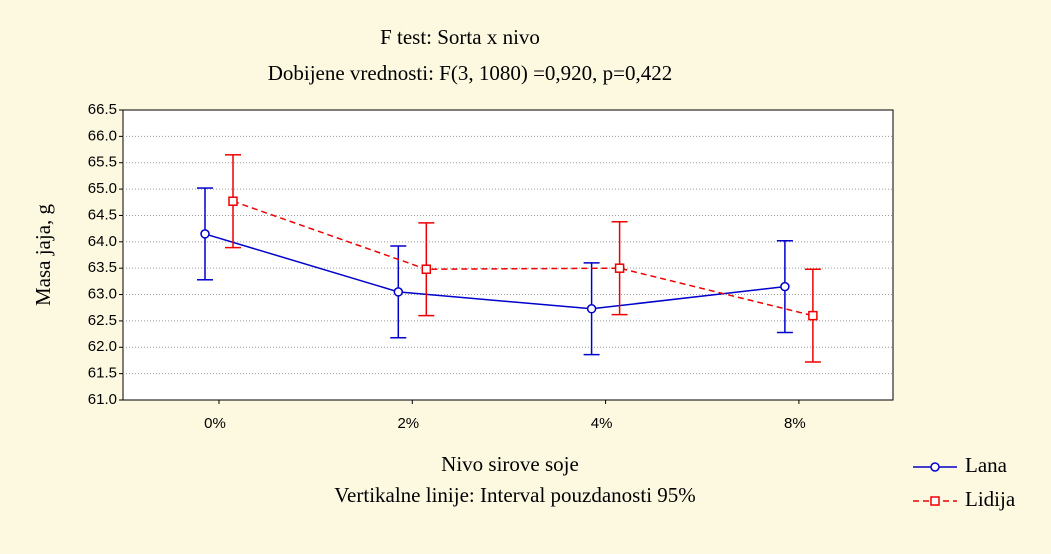 The height and width of the screenshot is (554, 1051). I want to click on y-tick-label: 66.5, so click(102, 109).